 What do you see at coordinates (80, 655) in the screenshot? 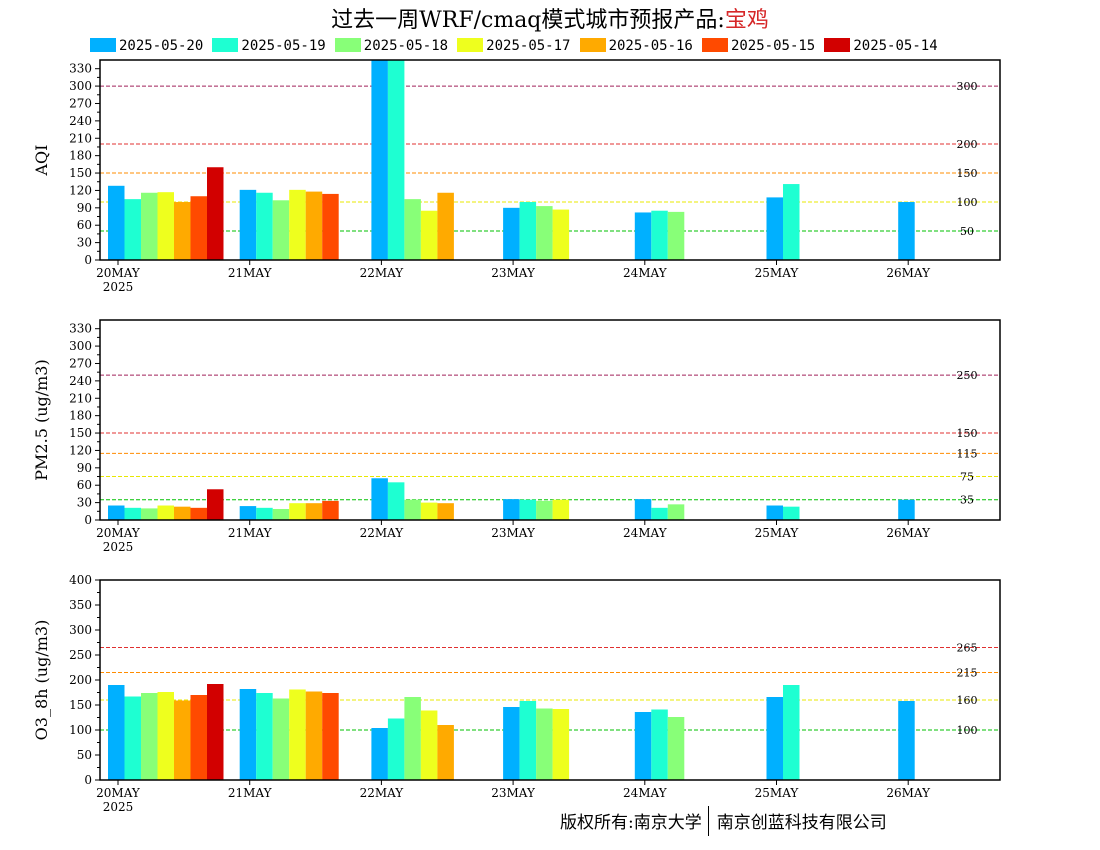
I see `y-tick-label: 250` at bounding box center [80, 655].